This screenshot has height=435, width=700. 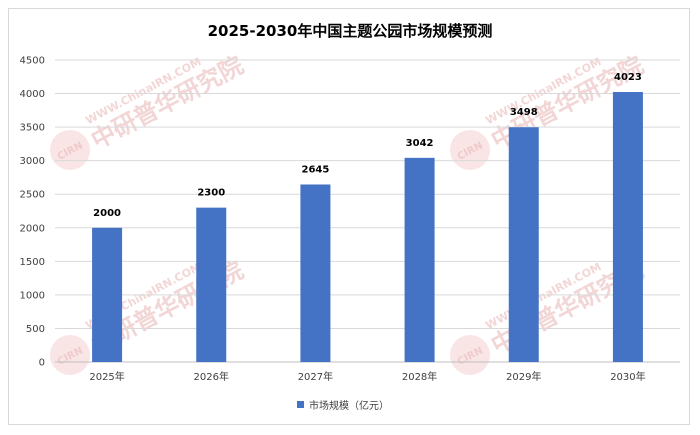 I want to click on y-tick-label: 3000, so click(x=32, y=161).